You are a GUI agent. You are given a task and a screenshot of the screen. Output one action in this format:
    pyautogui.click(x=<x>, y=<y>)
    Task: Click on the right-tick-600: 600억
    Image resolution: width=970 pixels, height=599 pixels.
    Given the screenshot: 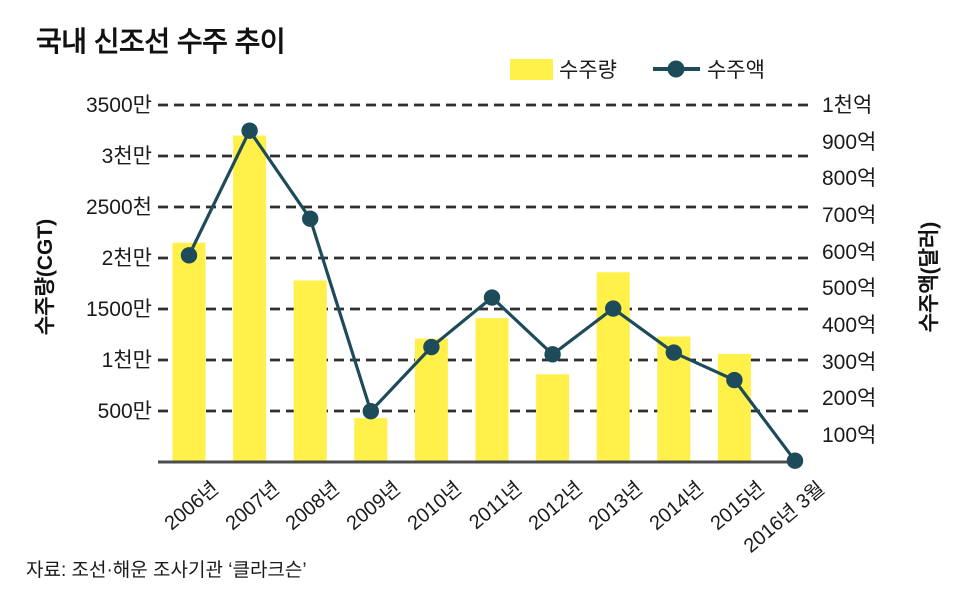 What is the action you would take?
    pyautogui.click(x=849, y=252)
    